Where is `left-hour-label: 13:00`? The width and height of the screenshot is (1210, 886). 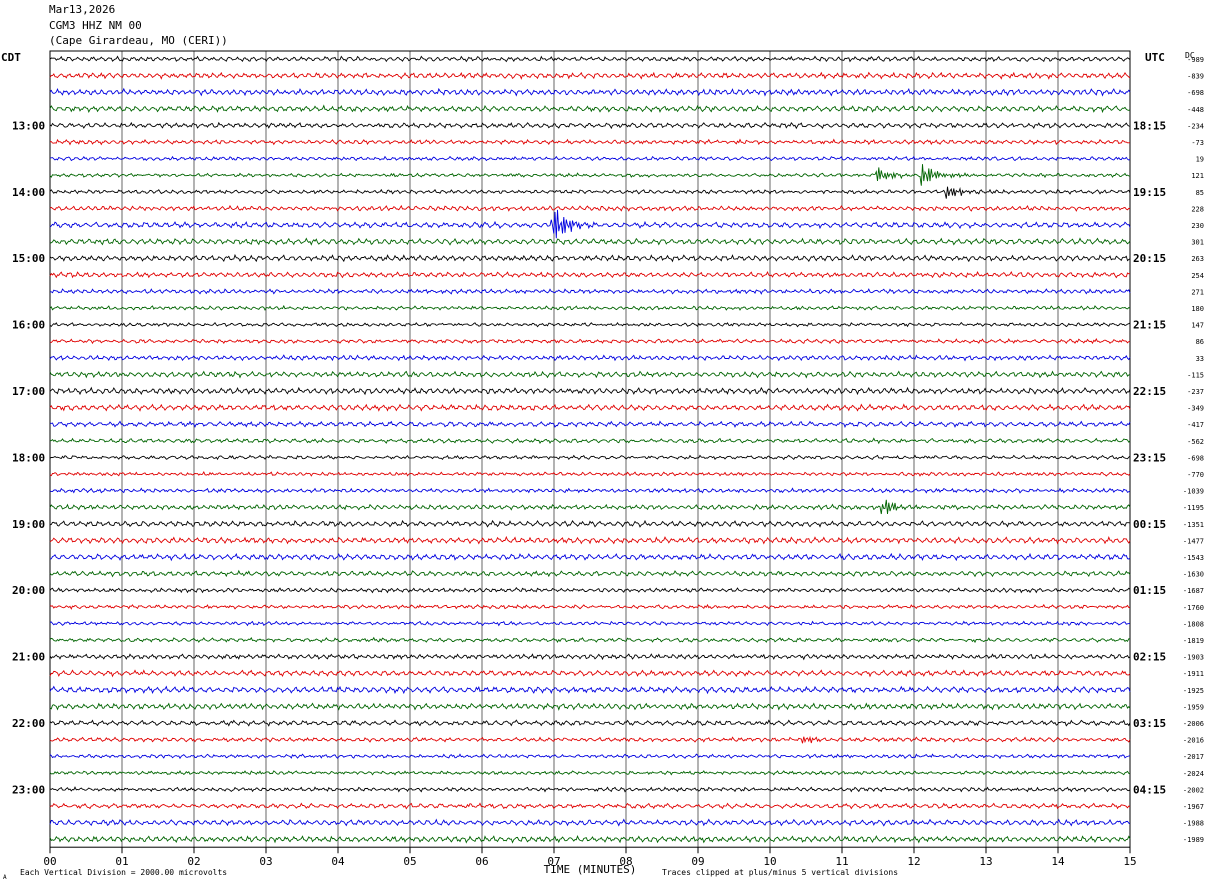 left-hour-label: 13:00 is located at coordinates (28, 125).